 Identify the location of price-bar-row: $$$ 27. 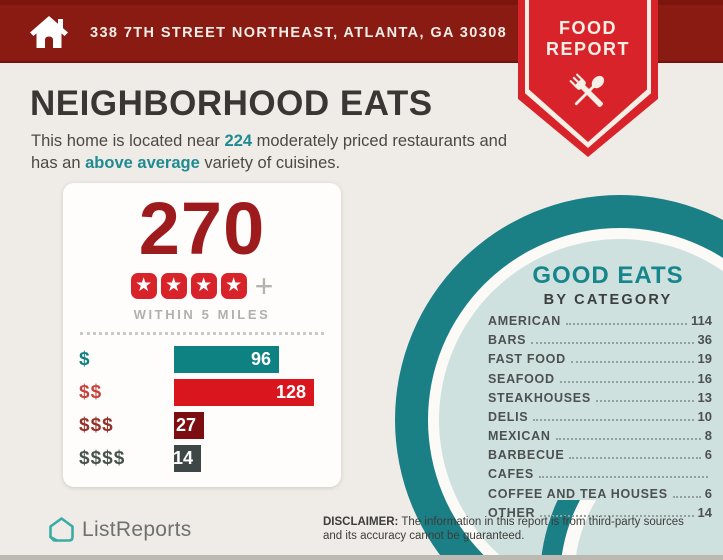
(202, 425).